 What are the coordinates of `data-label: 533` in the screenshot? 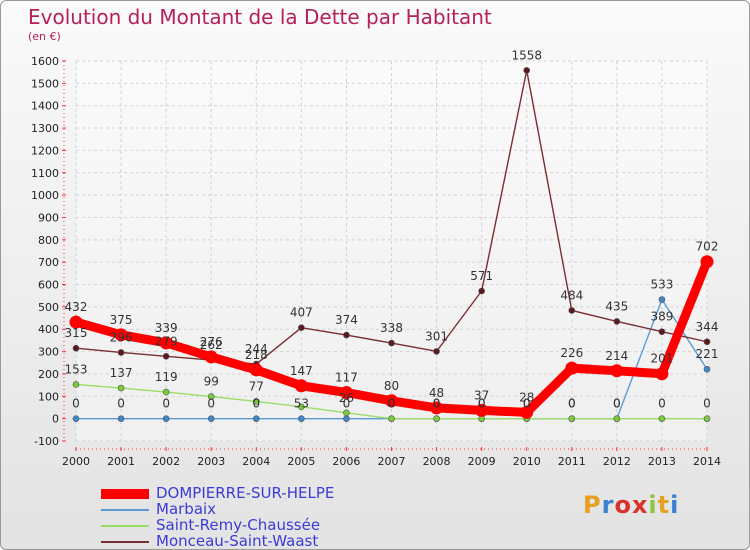 It's located at (661, 285).